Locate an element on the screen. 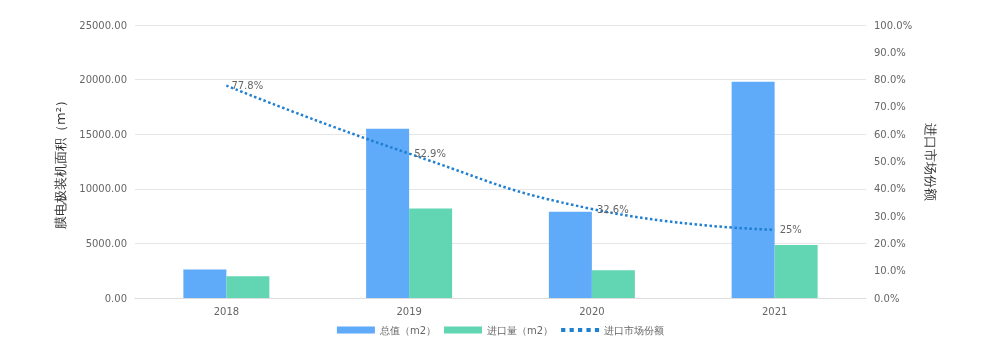 This screenshot has height=346, width=1001. data-label: 32.6% is located at coordinates (612, 209).